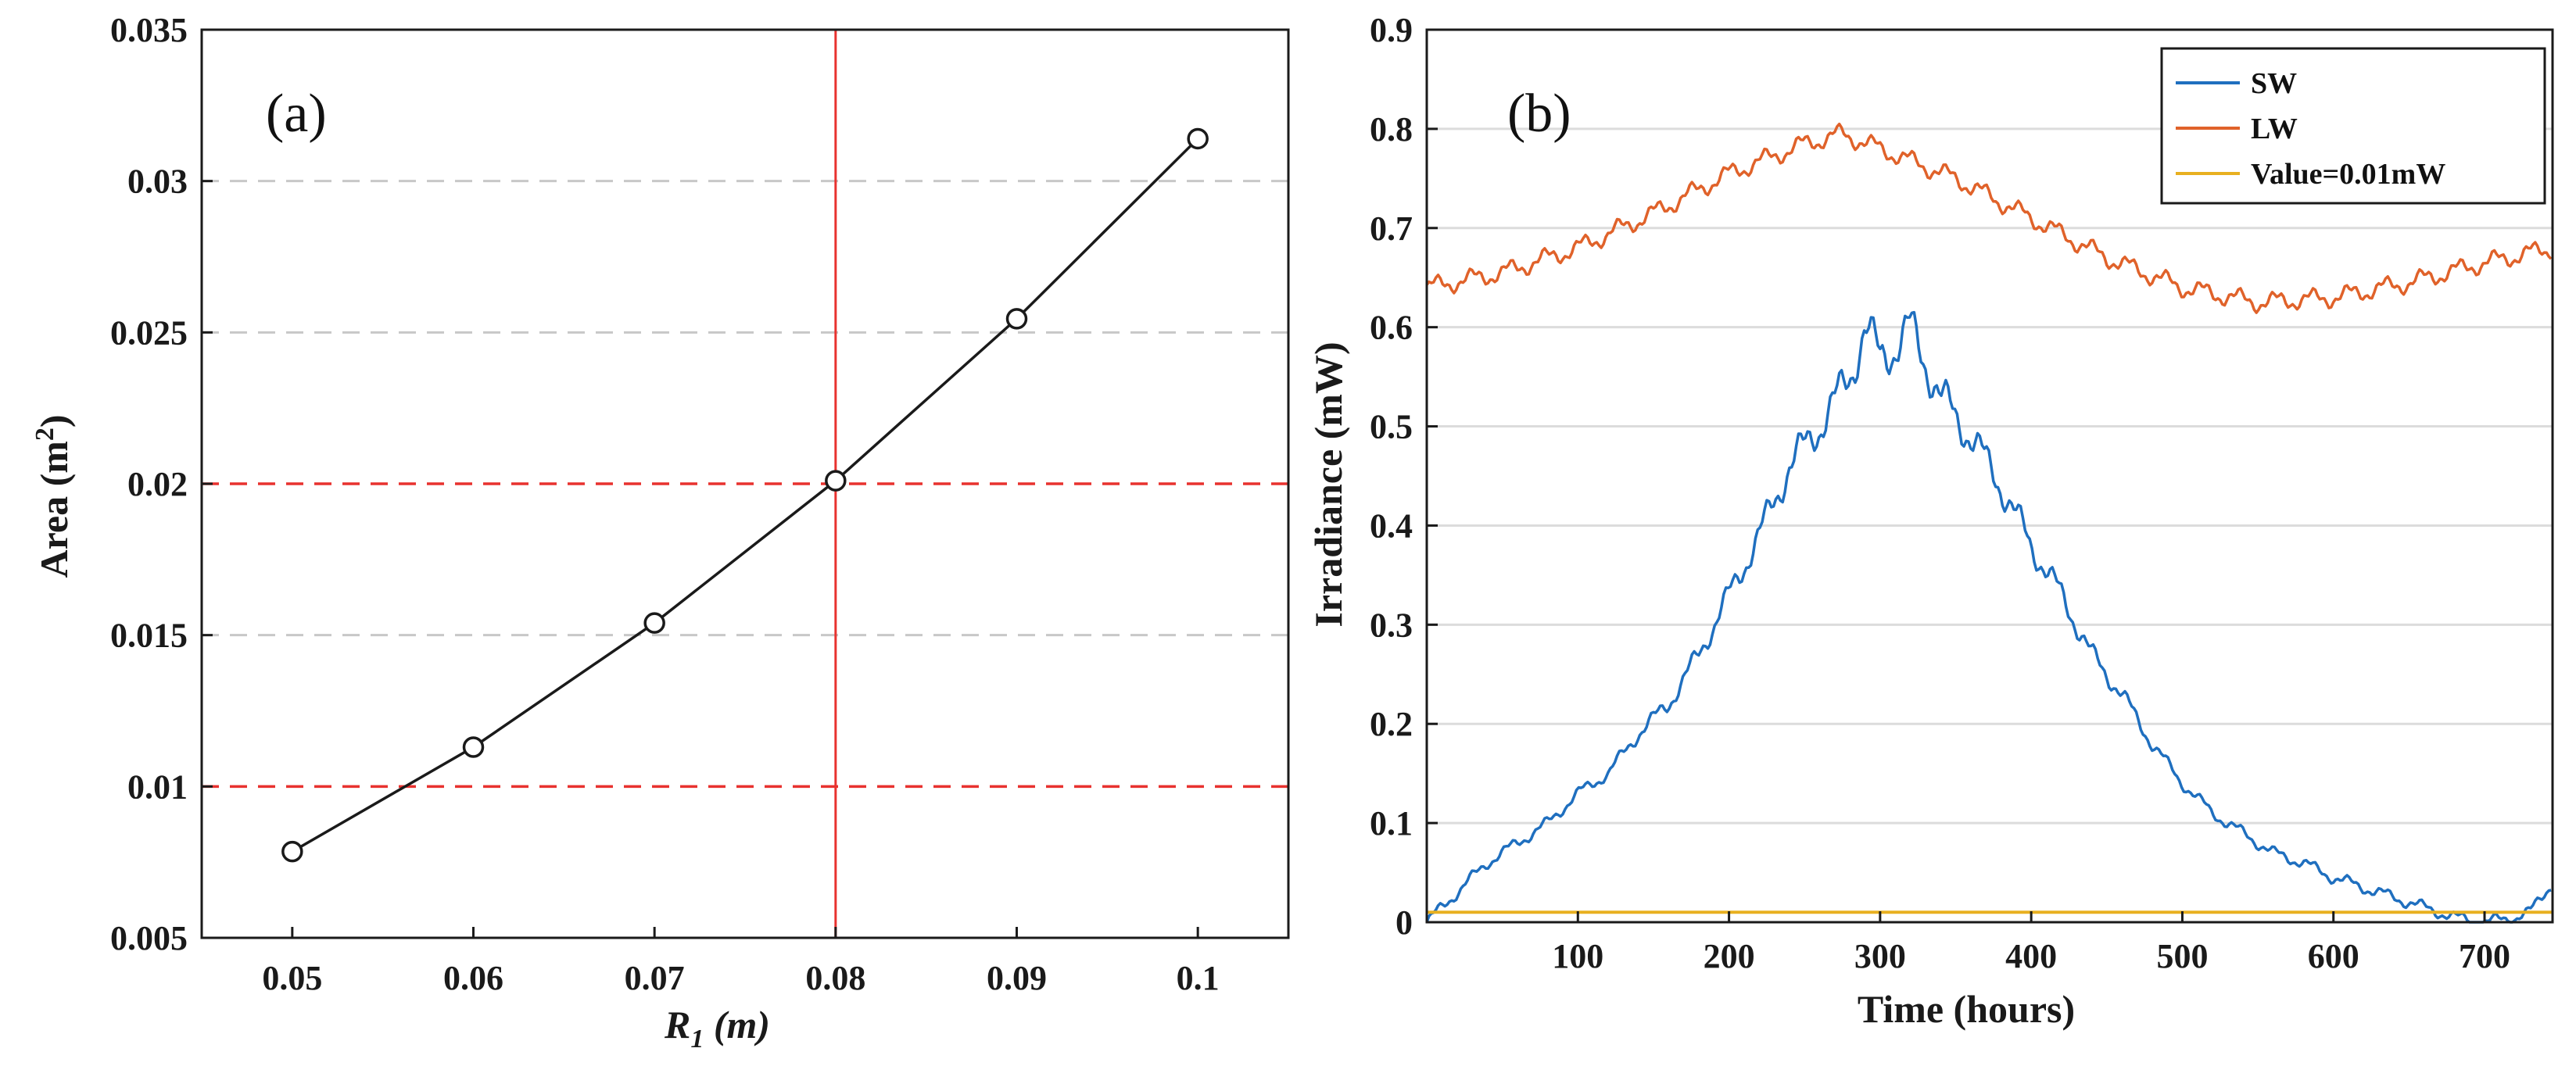 The height and width of the screenshot is (1066, 2576). What do you see at coordinates (1391, 427) in the screenshot?
I see `panel-b-y-tick-label: 0.5` at bounding box center [1391, 427].